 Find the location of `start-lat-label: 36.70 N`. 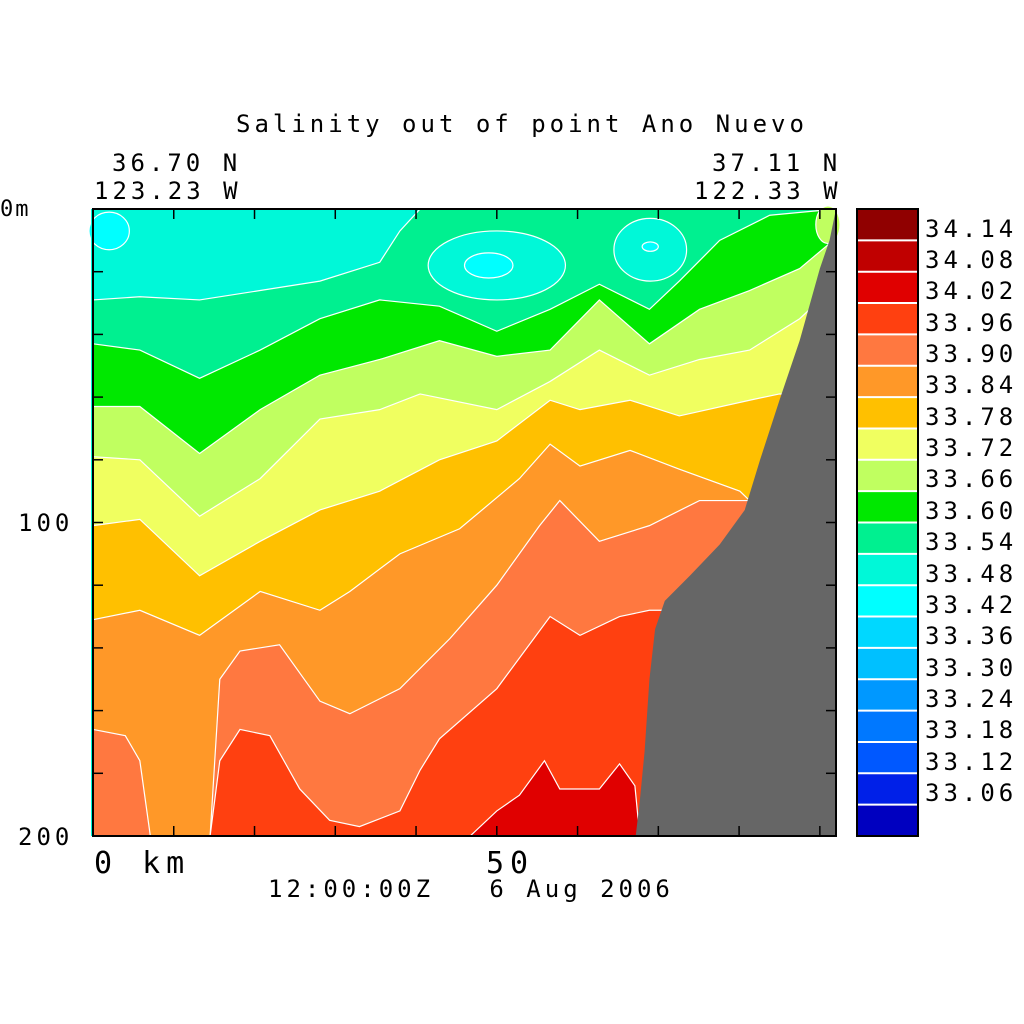

start-lat-label: 36.70 N is located at coordinates (177, 163).